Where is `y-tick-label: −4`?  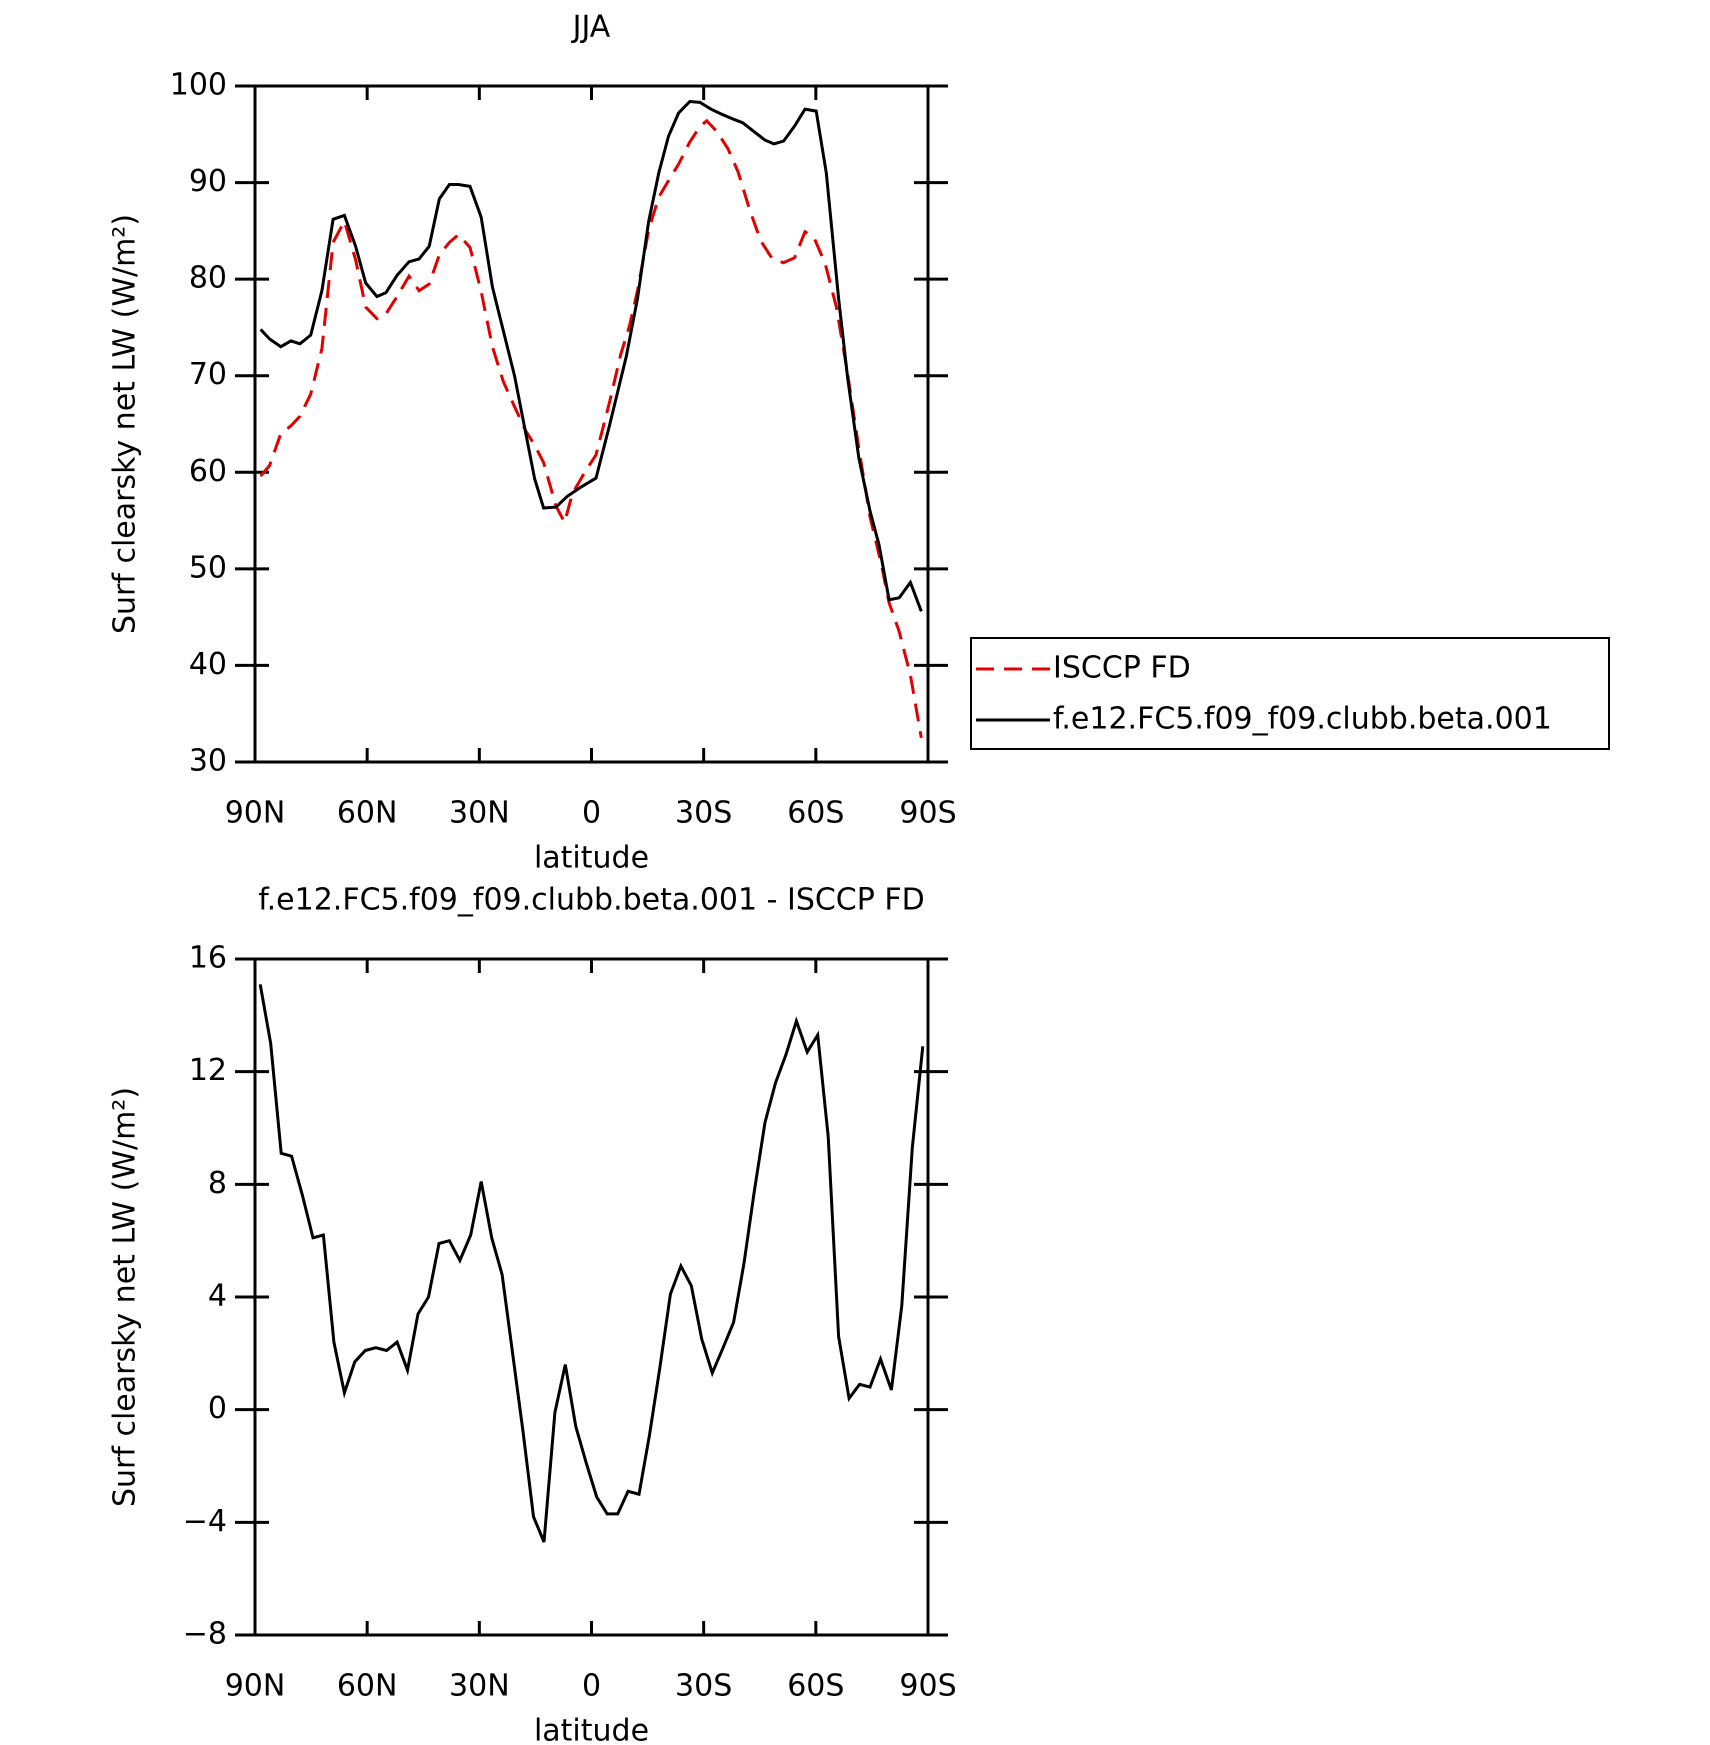
y-tick-label: −4 is located at coordinates (205, 1521).